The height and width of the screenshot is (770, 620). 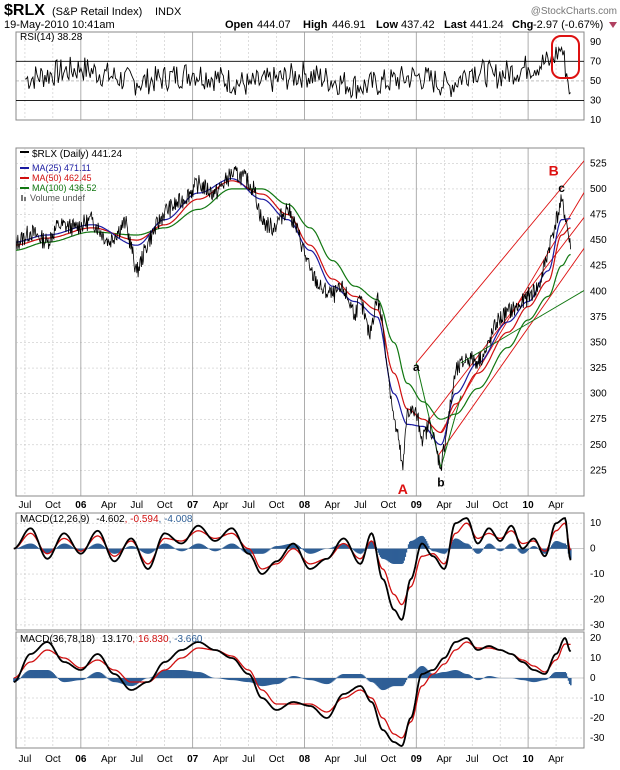 I want to click on macd1-y-tick: 10, so click(x=596, y=523).